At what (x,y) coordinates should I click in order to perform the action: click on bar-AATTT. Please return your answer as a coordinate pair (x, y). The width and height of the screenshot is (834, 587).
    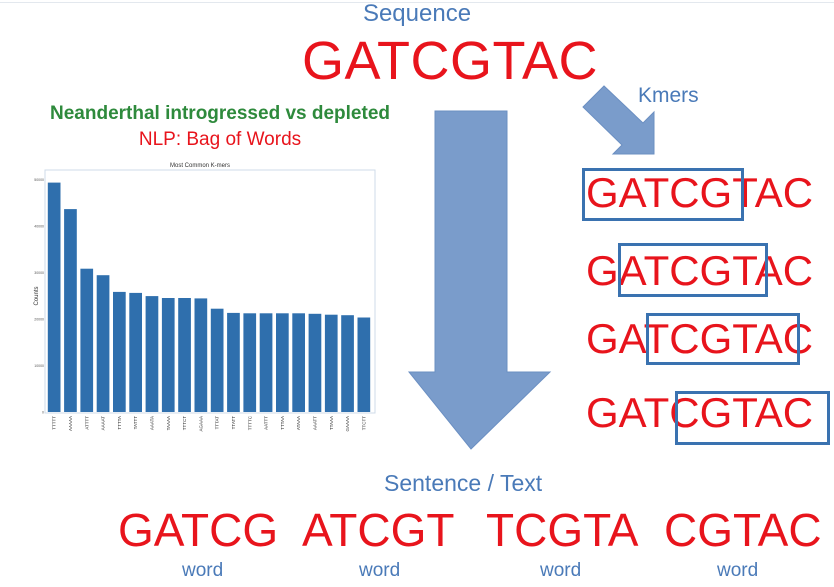
    Looking at the image, I should click on (266, 362).